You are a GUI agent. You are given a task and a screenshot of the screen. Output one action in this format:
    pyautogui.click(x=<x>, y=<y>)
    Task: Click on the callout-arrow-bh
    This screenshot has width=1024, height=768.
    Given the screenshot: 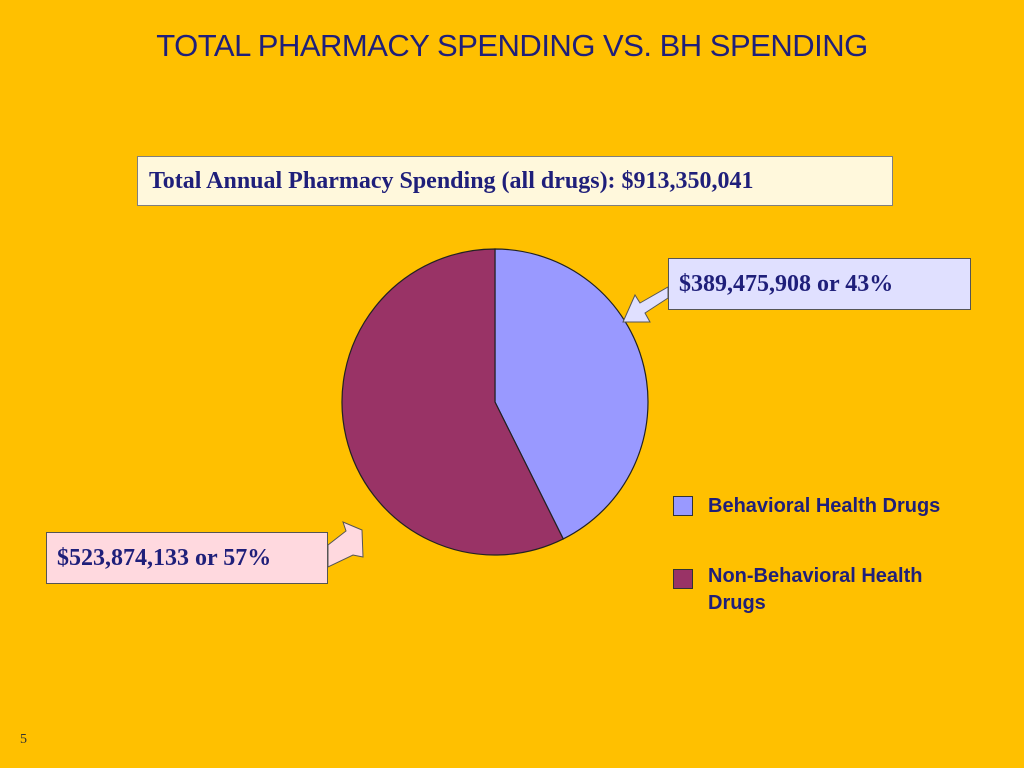 What is the action you would take?
    pyautogui.click(x=645, y=304)
    